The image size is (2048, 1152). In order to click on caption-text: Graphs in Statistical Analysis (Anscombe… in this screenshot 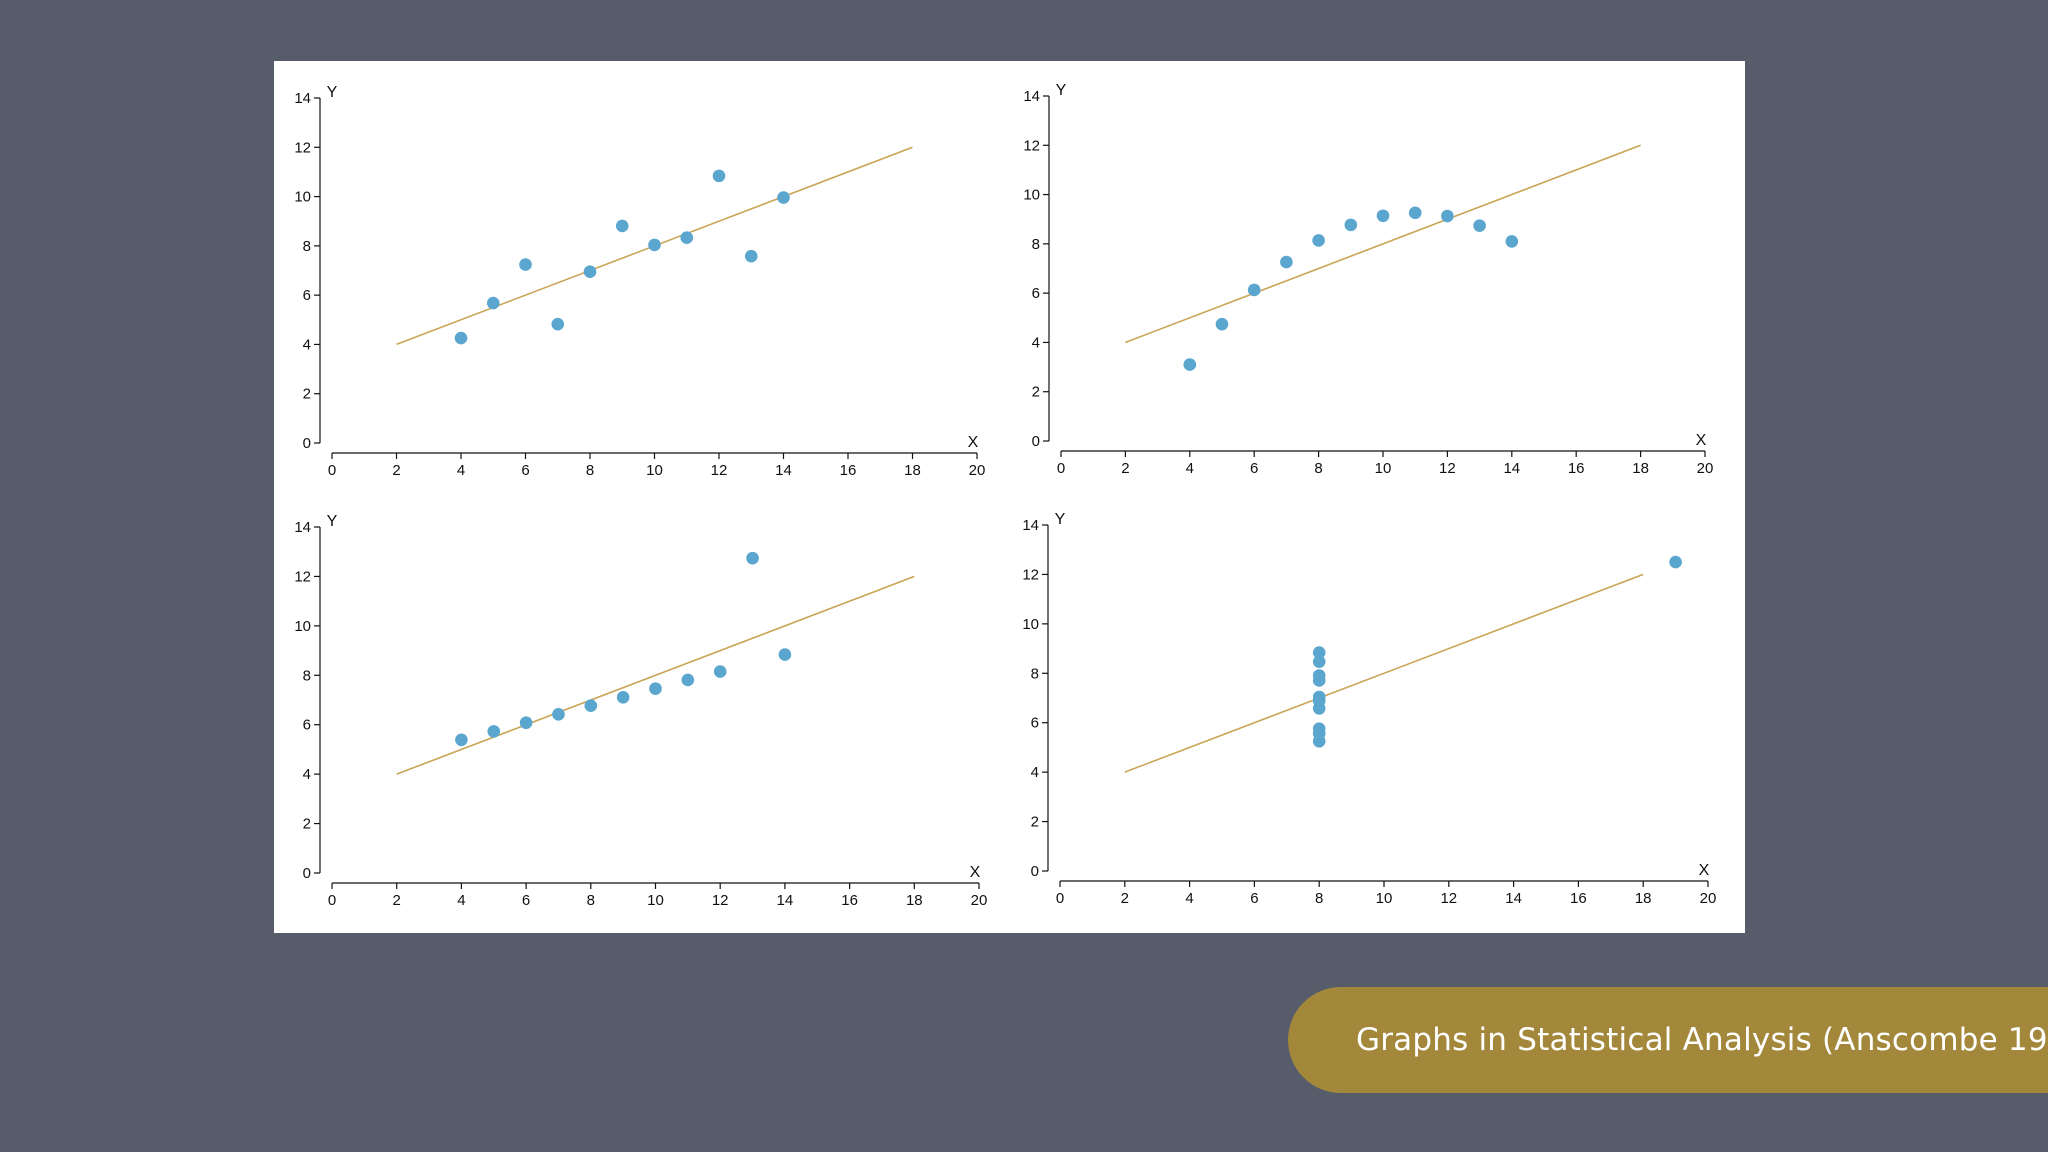, I will do `click(1702, 1040)`.